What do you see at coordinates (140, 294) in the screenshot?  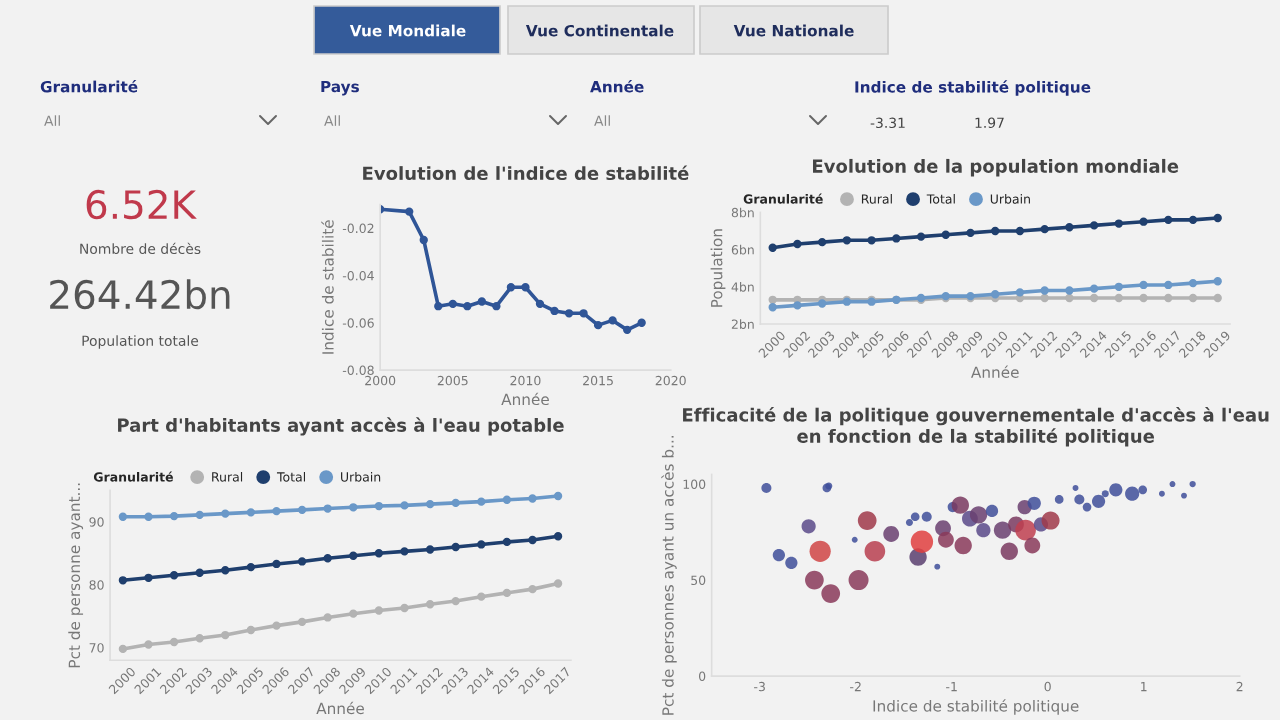 I see `text: 264.42bn` at bounding box center [140, 294].